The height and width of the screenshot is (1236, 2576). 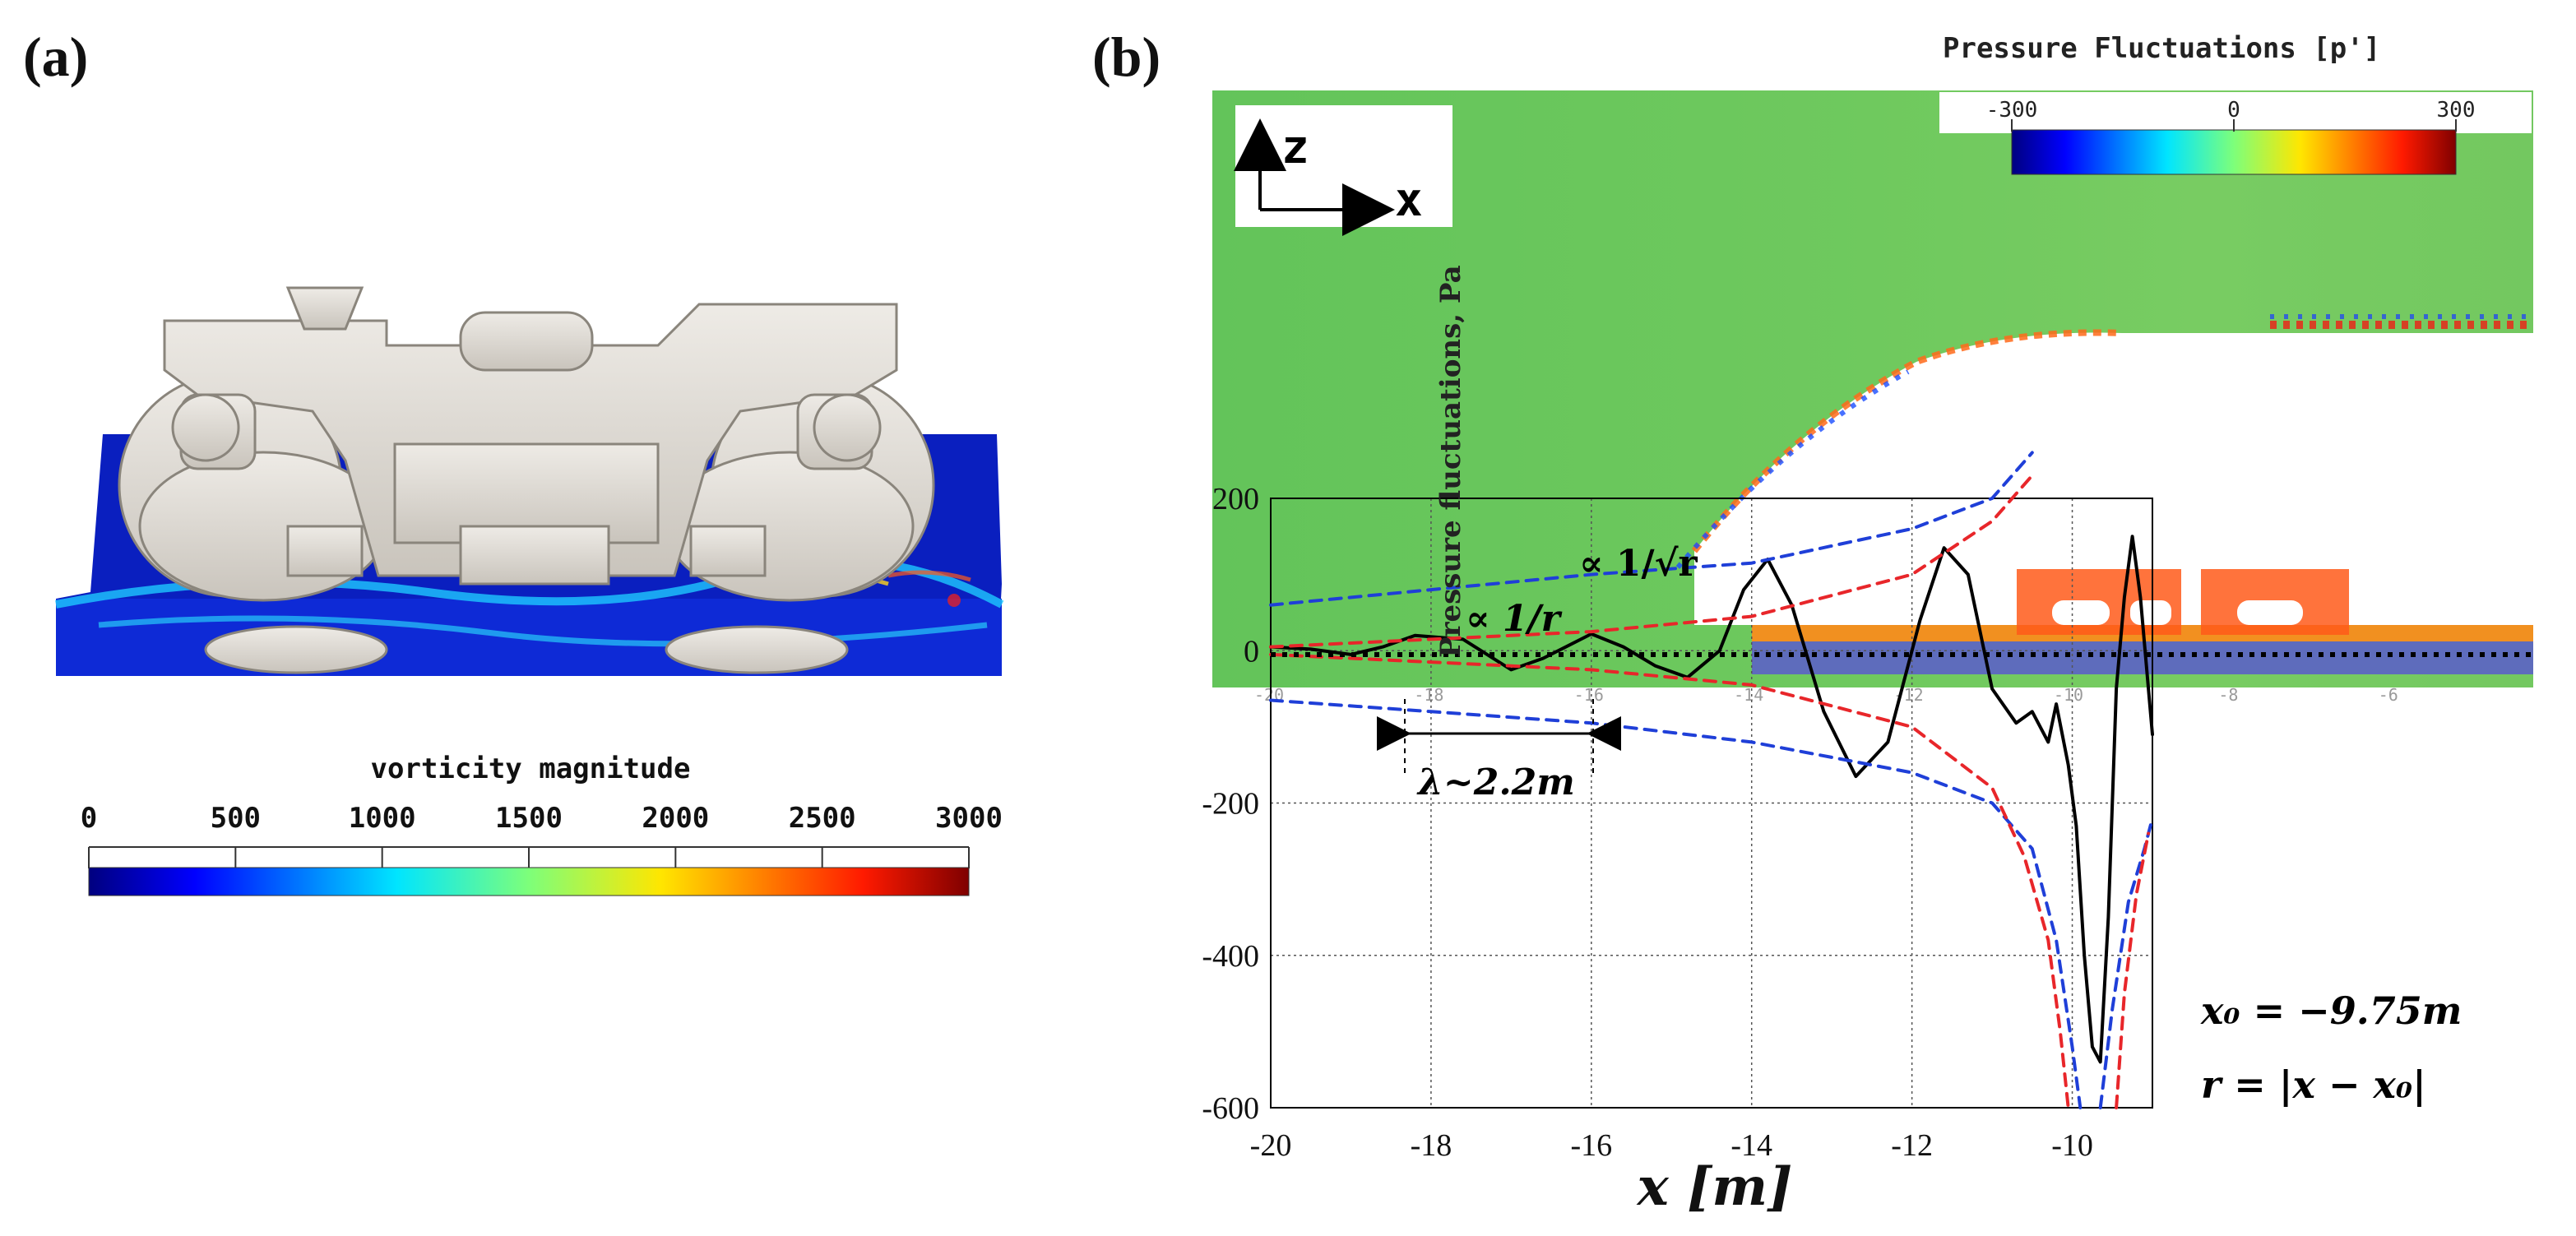 I want to click on x-tick-label: -20, so click(x=1271, y=1145).